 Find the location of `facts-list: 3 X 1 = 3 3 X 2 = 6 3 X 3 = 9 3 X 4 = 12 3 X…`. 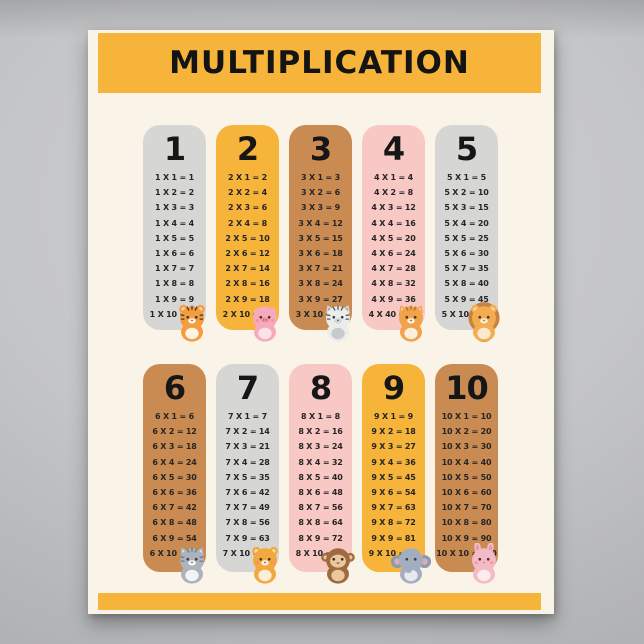

facts-list: 3 X 1 = 3 3 X 2 = 6 3 X 3 = 9 3 X 4 = 12 3 X… is located at coordinates (320, 246).